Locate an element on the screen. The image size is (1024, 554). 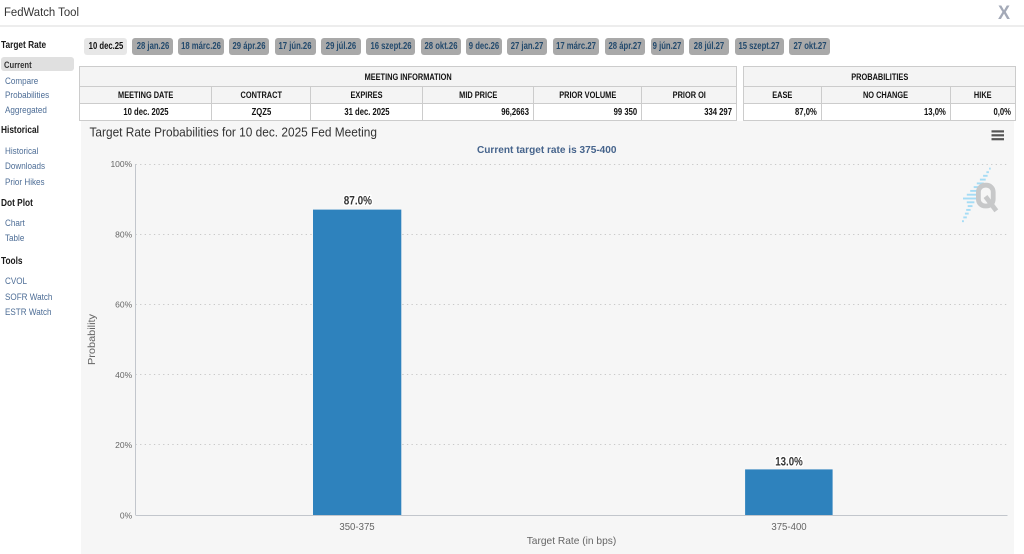
svg-text: 87.0% is located at coordinates (358, 202).